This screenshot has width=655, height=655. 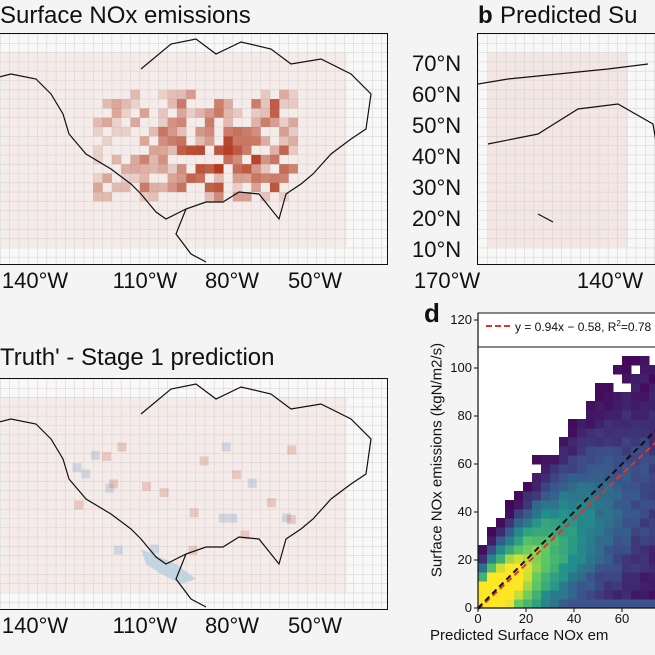 I want to click on y-tick-label: 60, so click(x=464, y=463).